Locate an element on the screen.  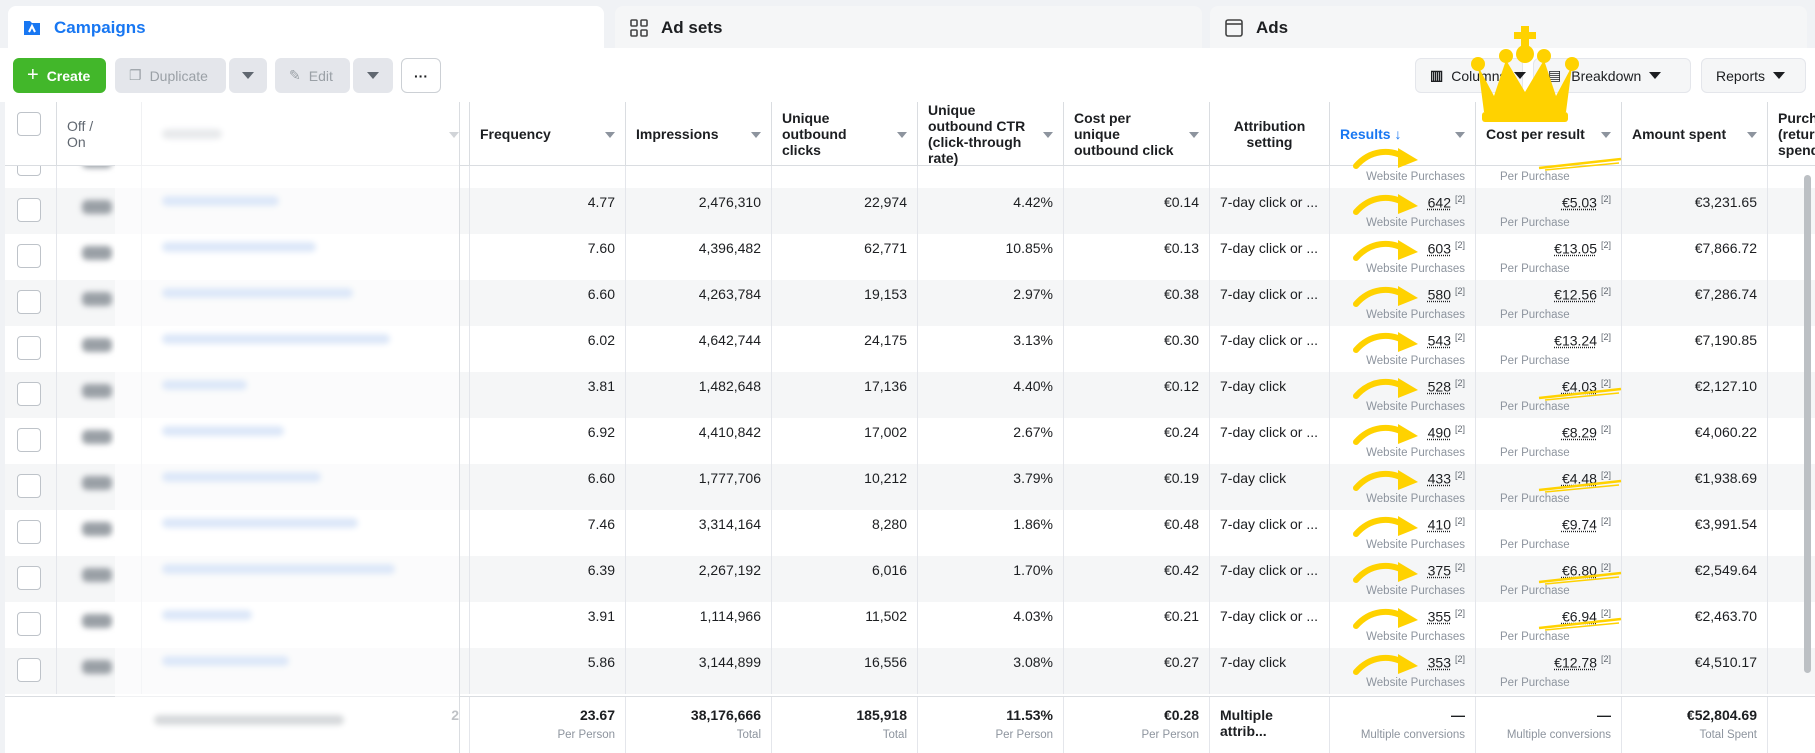
cost-per-result-value: €8.29 is located at coordinates (1579, 432).